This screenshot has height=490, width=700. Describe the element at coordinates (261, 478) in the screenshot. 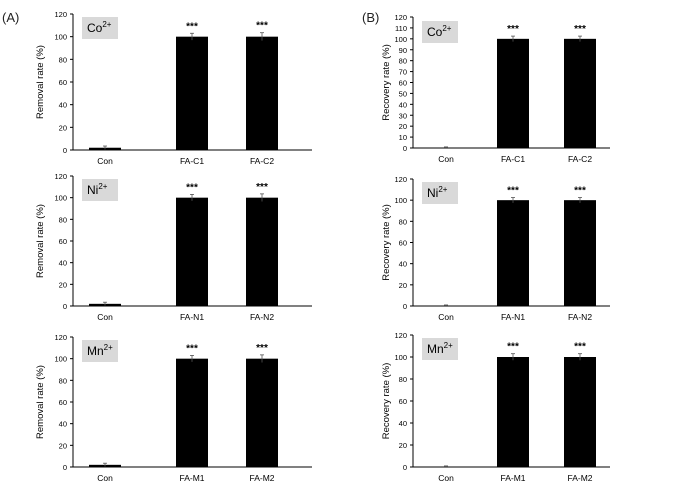

I see `category-label: FA-M2` at that location.